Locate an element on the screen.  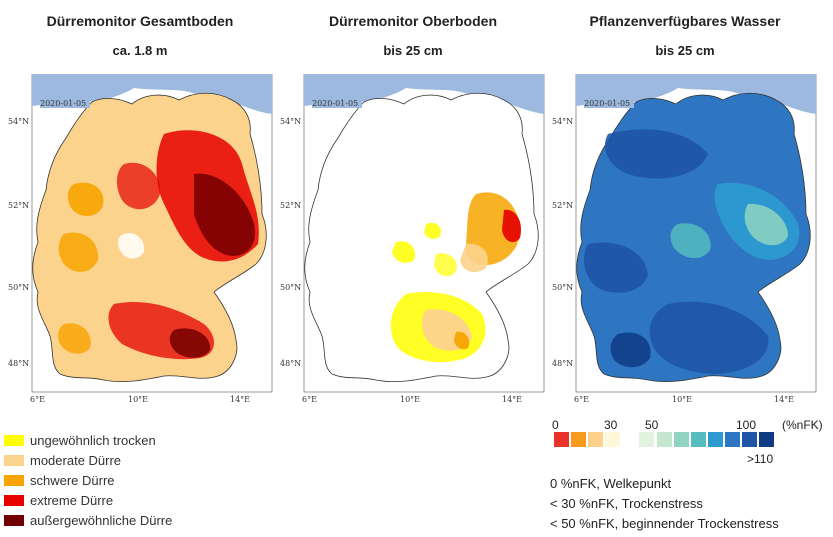
scale-unit: (%nFK) is located at coordinates (802, 425).